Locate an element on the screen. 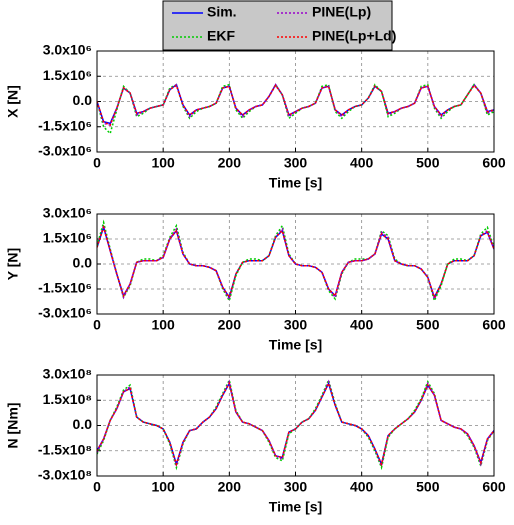 The image size is (514, 525). y-tick-label: 3.0x10⁸ is located at coordinates (67, 374).